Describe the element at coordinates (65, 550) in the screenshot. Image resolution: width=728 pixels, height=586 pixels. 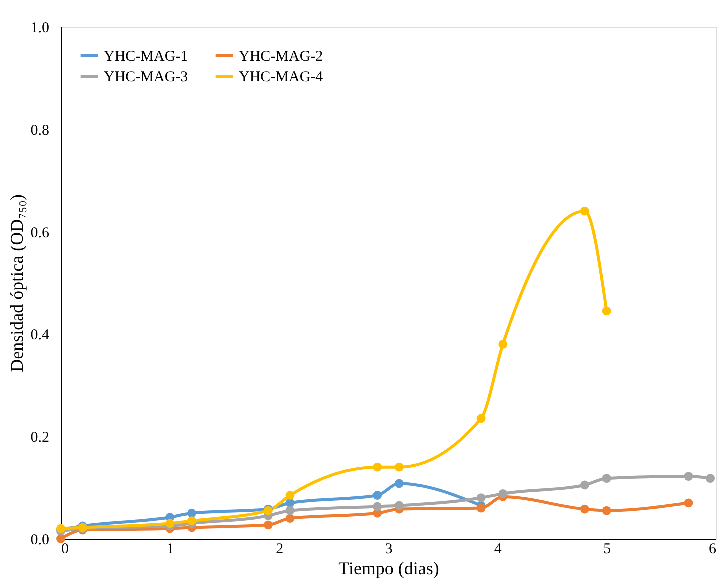
I see `x-tick-label: 0` at that location.